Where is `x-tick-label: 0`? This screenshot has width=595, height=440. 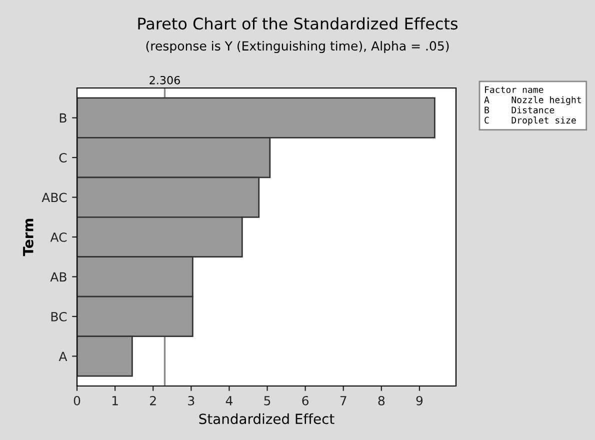
x-tick-label: 0 is located at coordinates (77, 401).